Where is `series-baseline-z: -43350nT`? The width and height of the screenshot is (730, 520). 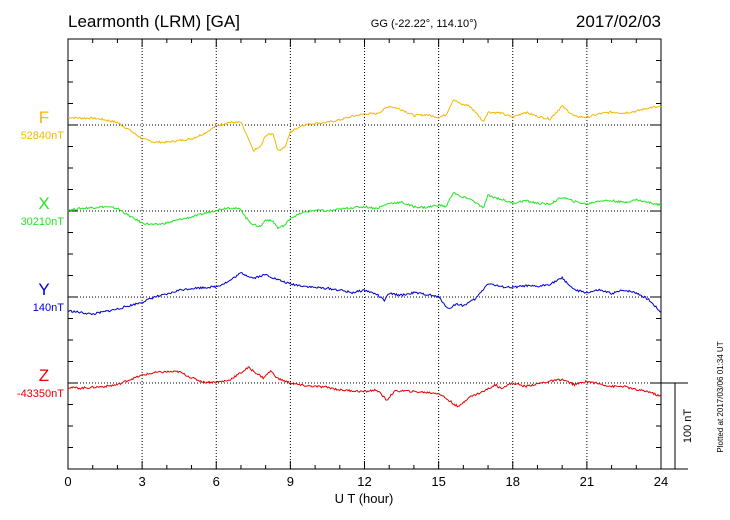
series-baseline-z: -43350nT is located at coordinates (40, 394).